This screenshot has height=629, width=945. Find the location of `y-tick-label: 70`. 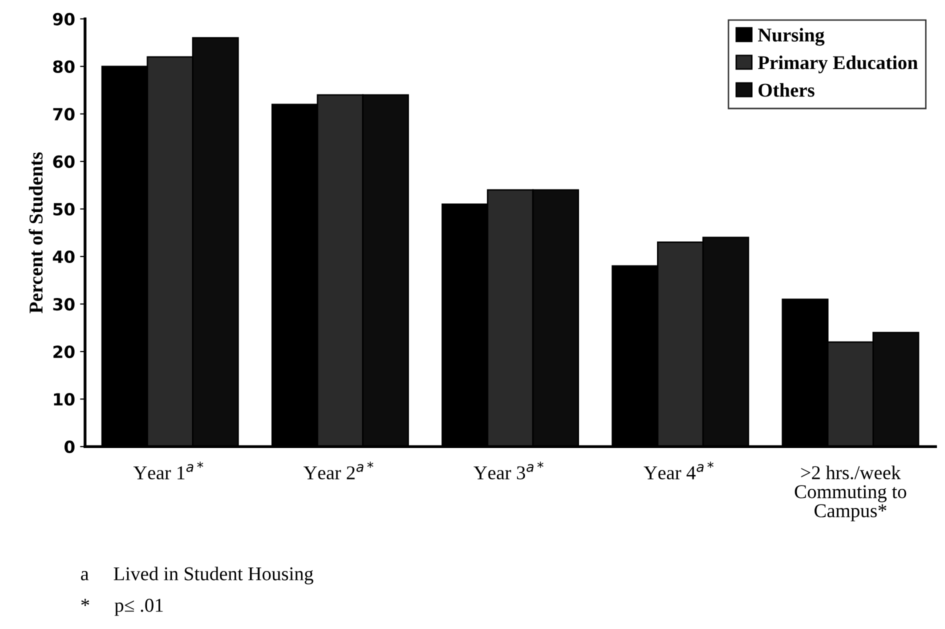

y-tick-label: 70 is located at coordinates (64, 114).